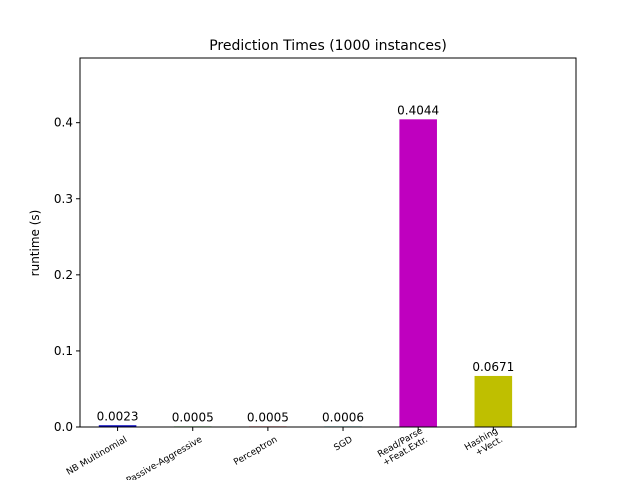 This screenshot has height=480, width=640. Describe the element at coordinates (63, 199) in the screenshot. I see `y-tick-label: 0.3` at that location.